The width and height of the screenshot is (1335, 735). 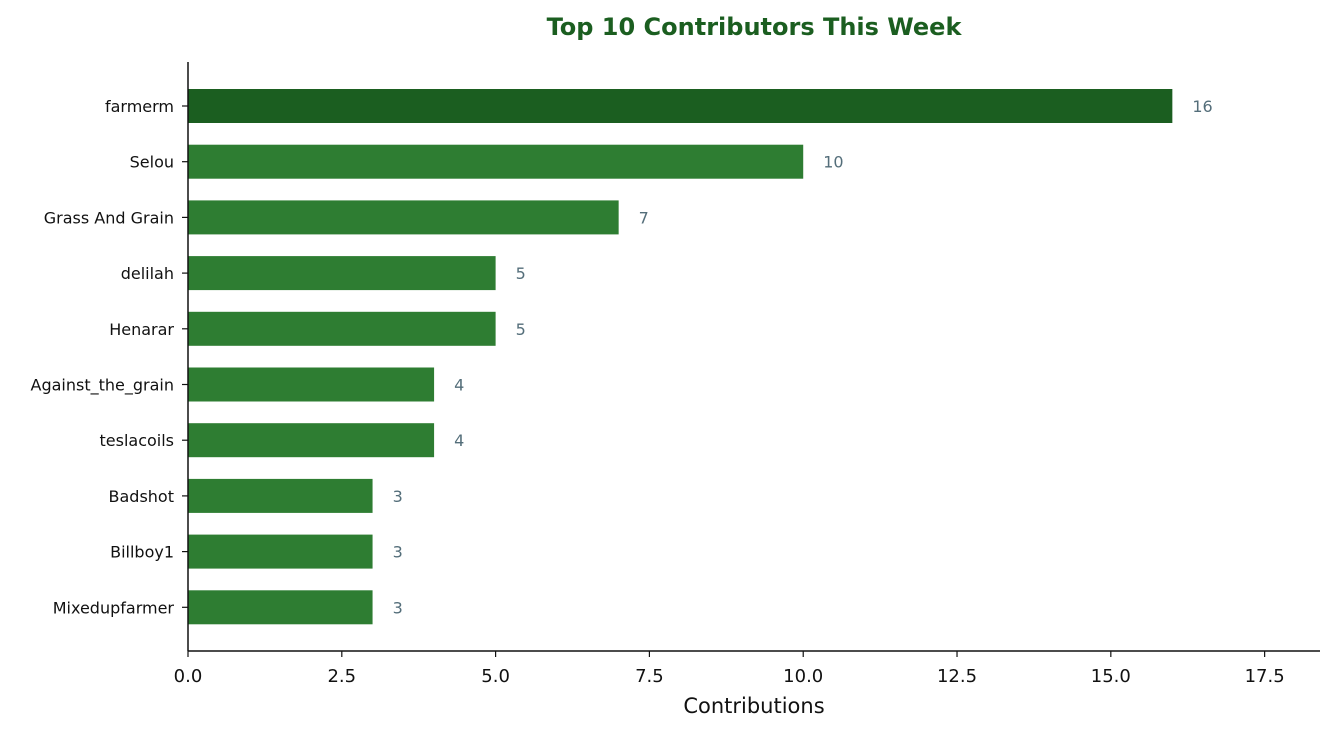 What do you see at coordinates (141, 329) in the screenshot?
I see `y-tick-label: Henarar` at bounding box center [141, 329].